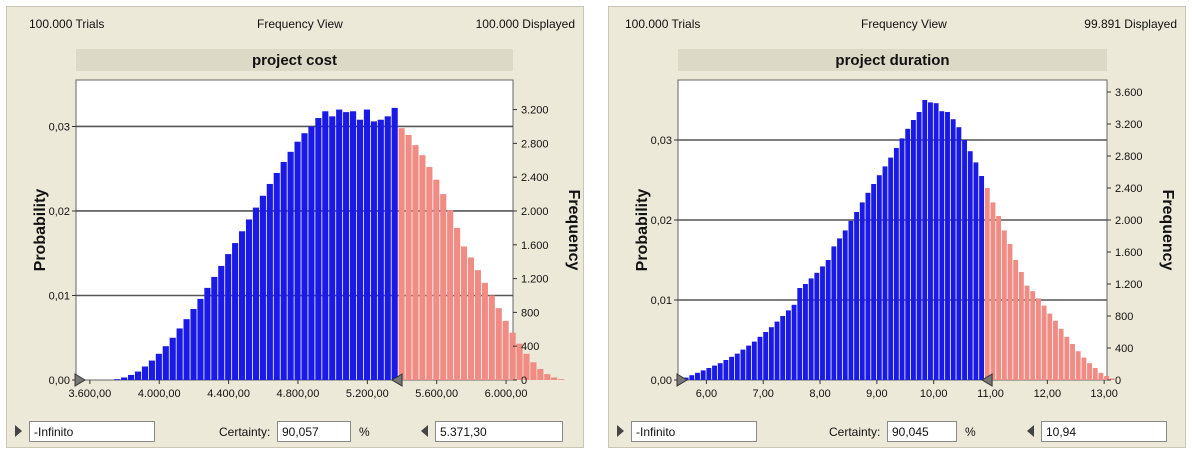 This screenshot has width=1192, height=451. What do you see at coordinates (706, 394) in the screenshot?
I see `x-tick-label: 6,00` at bounding box center [706, 394].